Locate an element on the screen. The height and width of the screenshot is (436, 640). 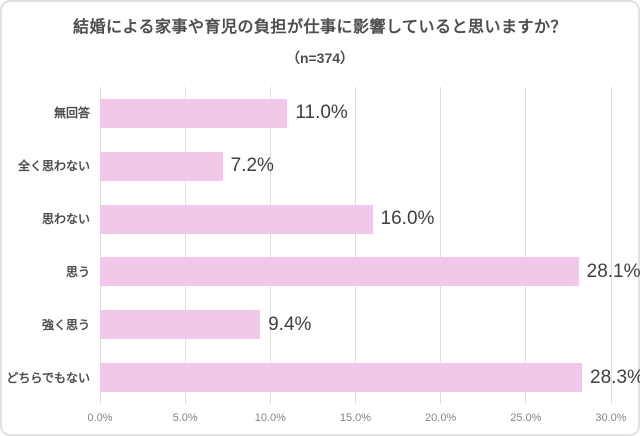
chart-title: 結婚による家事や育児の負担が仕事に影響していると思いますか？ is located at coordinates (320, 27).